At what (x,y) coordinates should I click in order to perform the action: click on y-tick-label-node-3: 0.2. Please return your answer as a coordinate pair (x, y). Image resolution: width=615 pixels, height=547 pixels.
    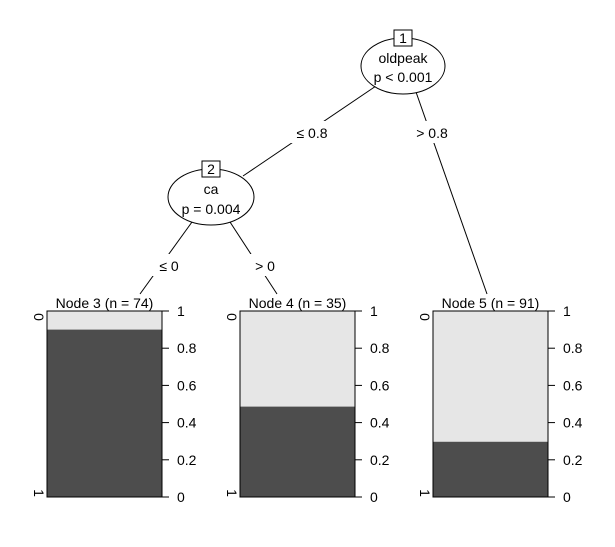
    Looking at the image, I should click on (187, 460).